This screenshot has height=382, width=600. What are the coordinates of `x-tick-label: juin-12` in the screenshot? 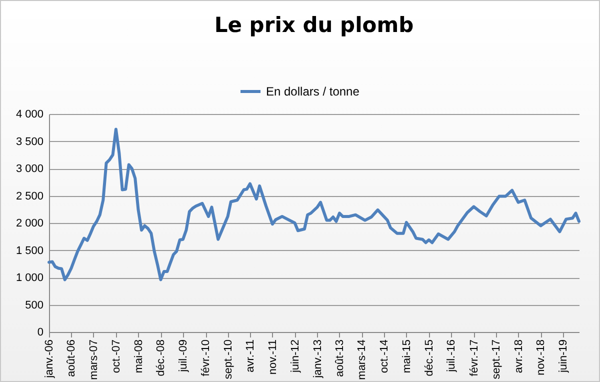 It's located at (295, 357).